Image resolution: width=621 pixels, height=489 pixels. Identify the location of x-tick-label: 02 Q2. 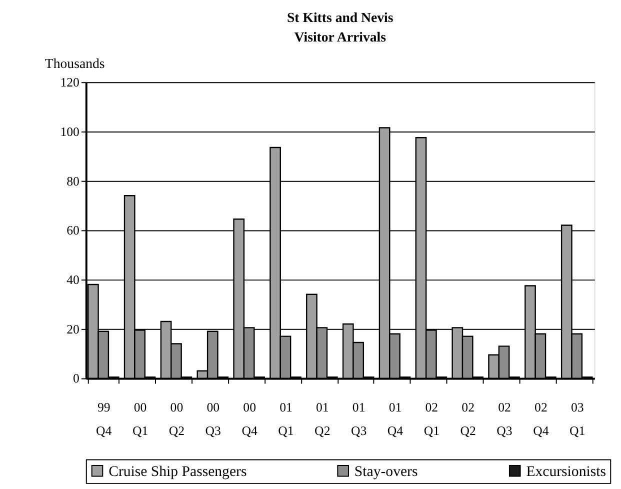
(468, 419).